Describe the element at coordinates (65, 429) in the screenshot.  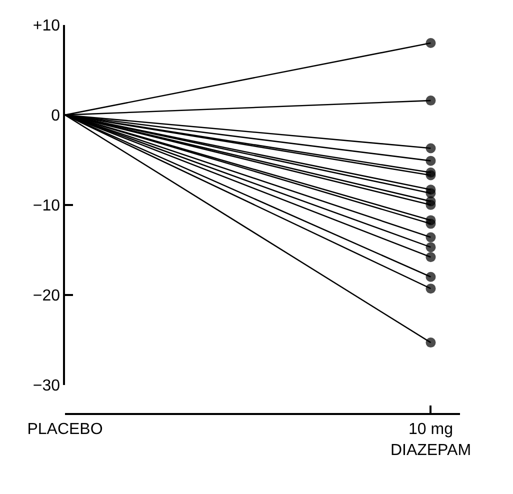
I see `x-tick-label: PLACEBO` at that location.